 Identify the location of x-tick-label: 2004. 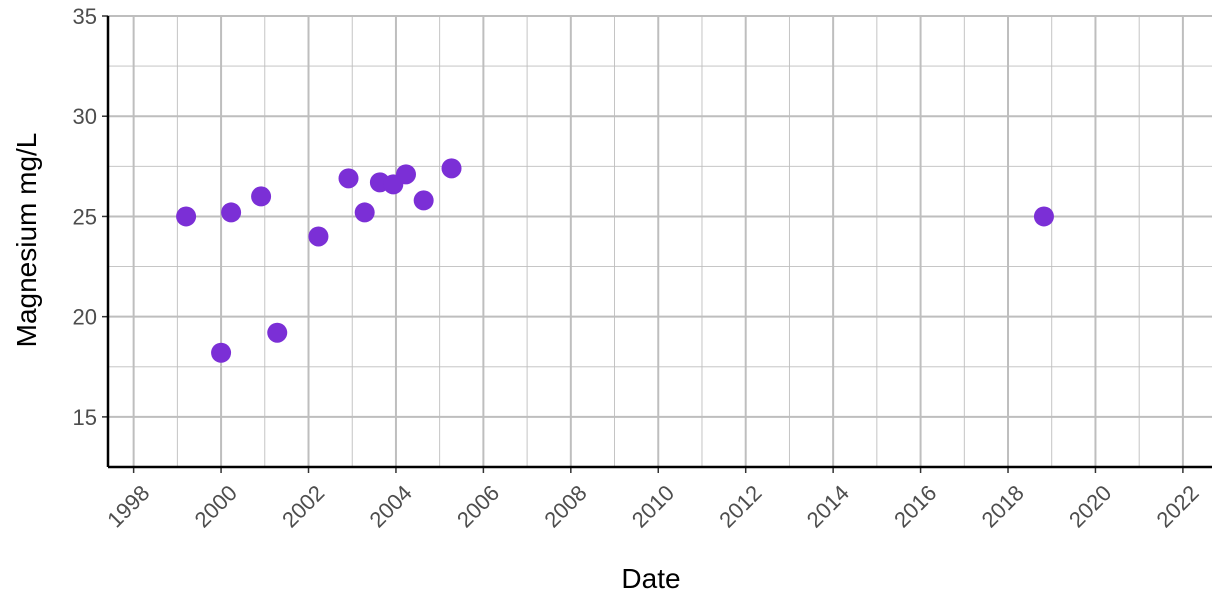
(391, 506).